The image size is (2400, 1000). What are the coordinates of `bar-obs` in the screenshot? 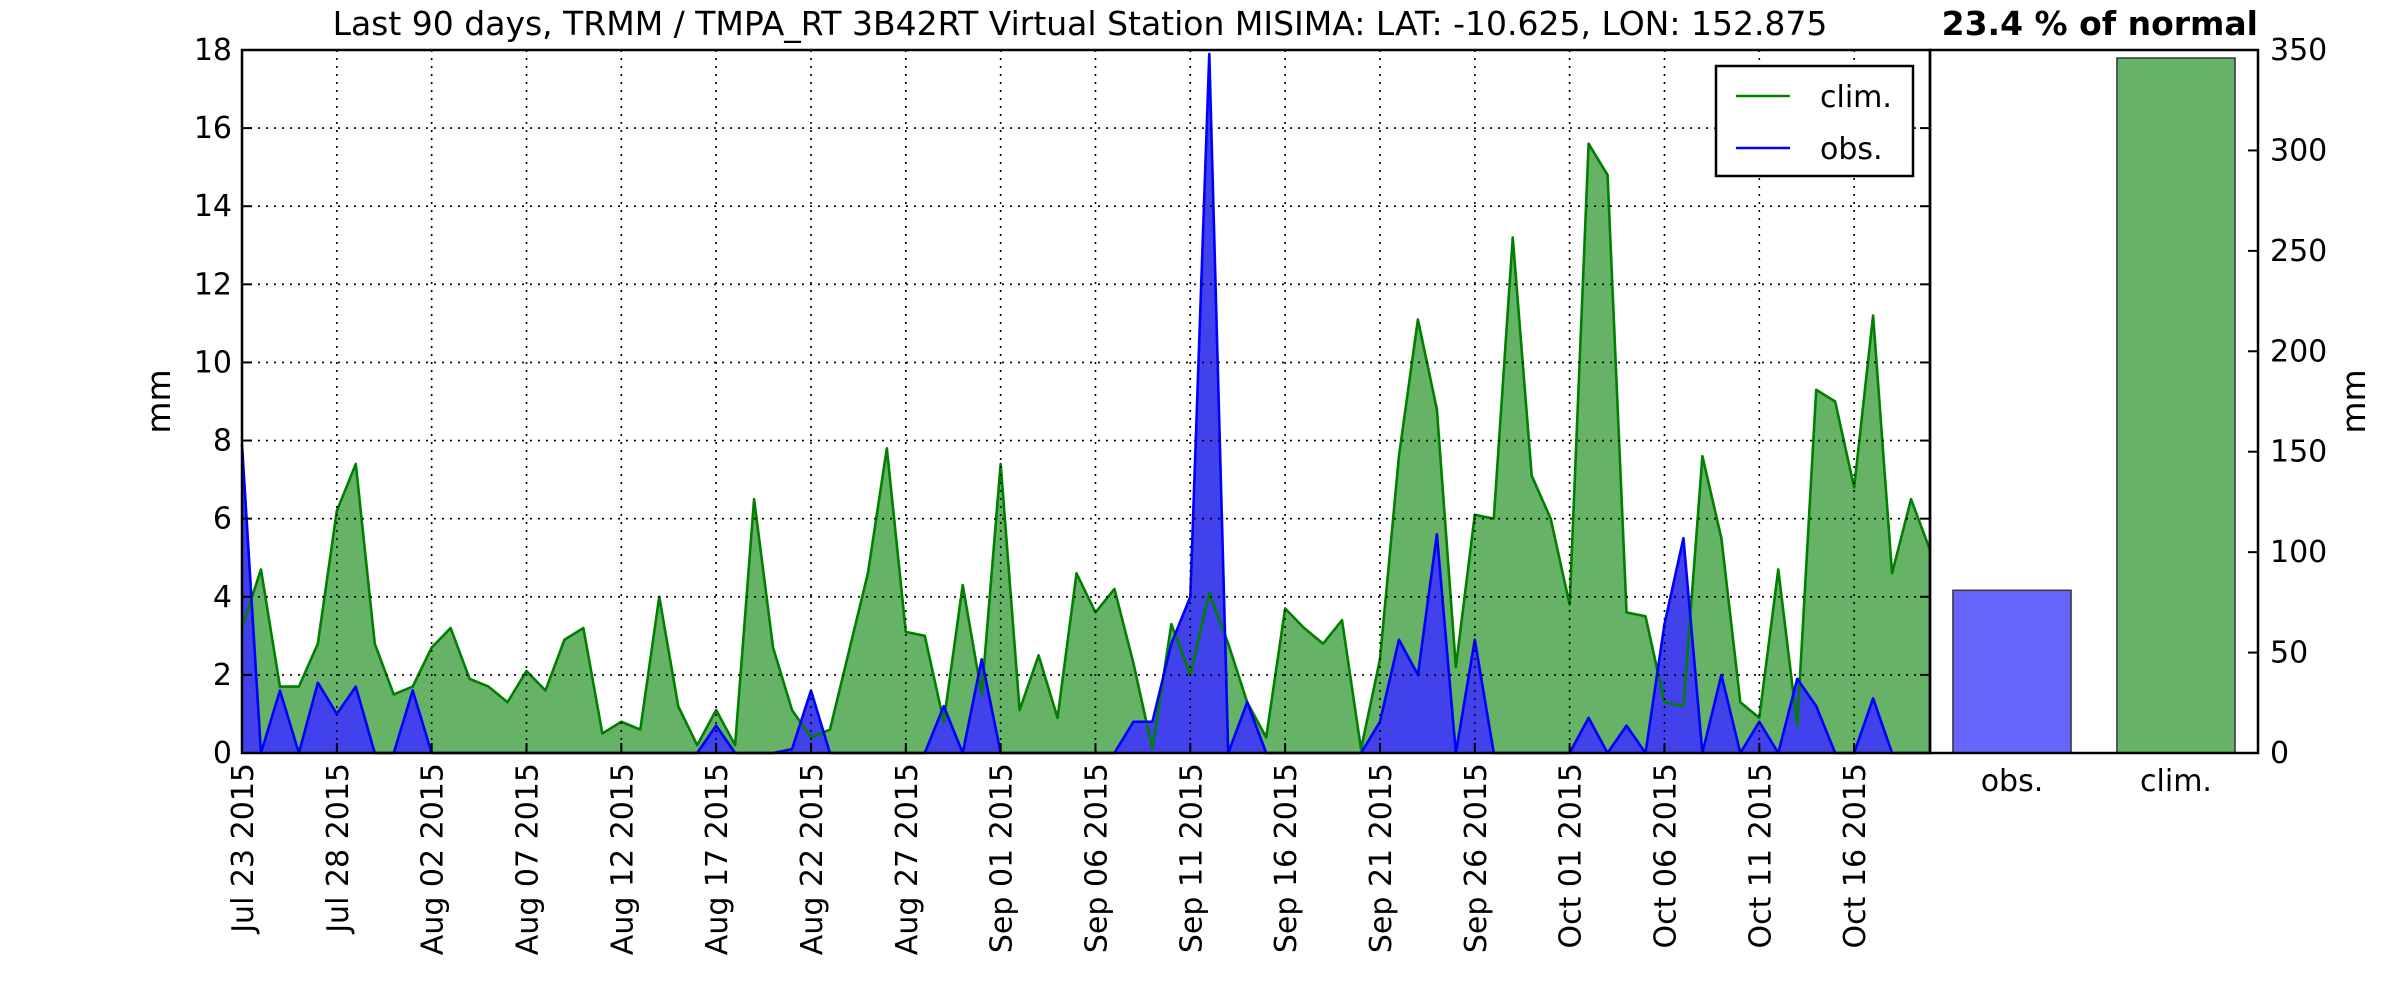 It's located at (2012, 671).